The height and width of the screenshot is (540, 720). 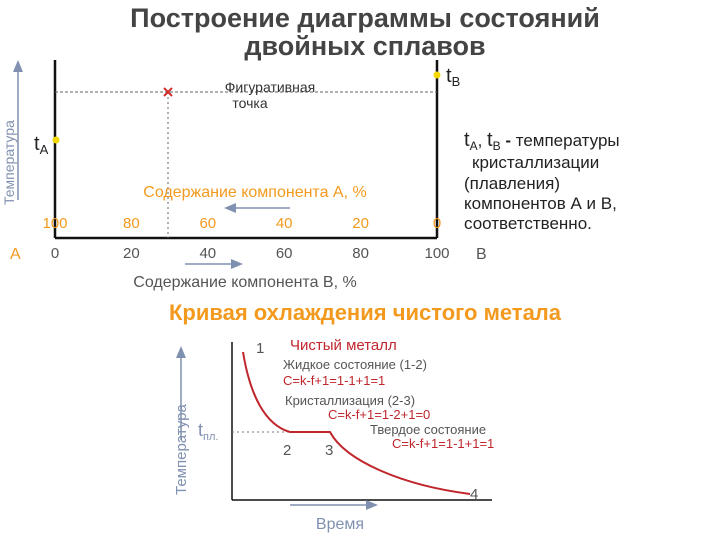 I want to click on label: tпл., so click(x=208, y=431).